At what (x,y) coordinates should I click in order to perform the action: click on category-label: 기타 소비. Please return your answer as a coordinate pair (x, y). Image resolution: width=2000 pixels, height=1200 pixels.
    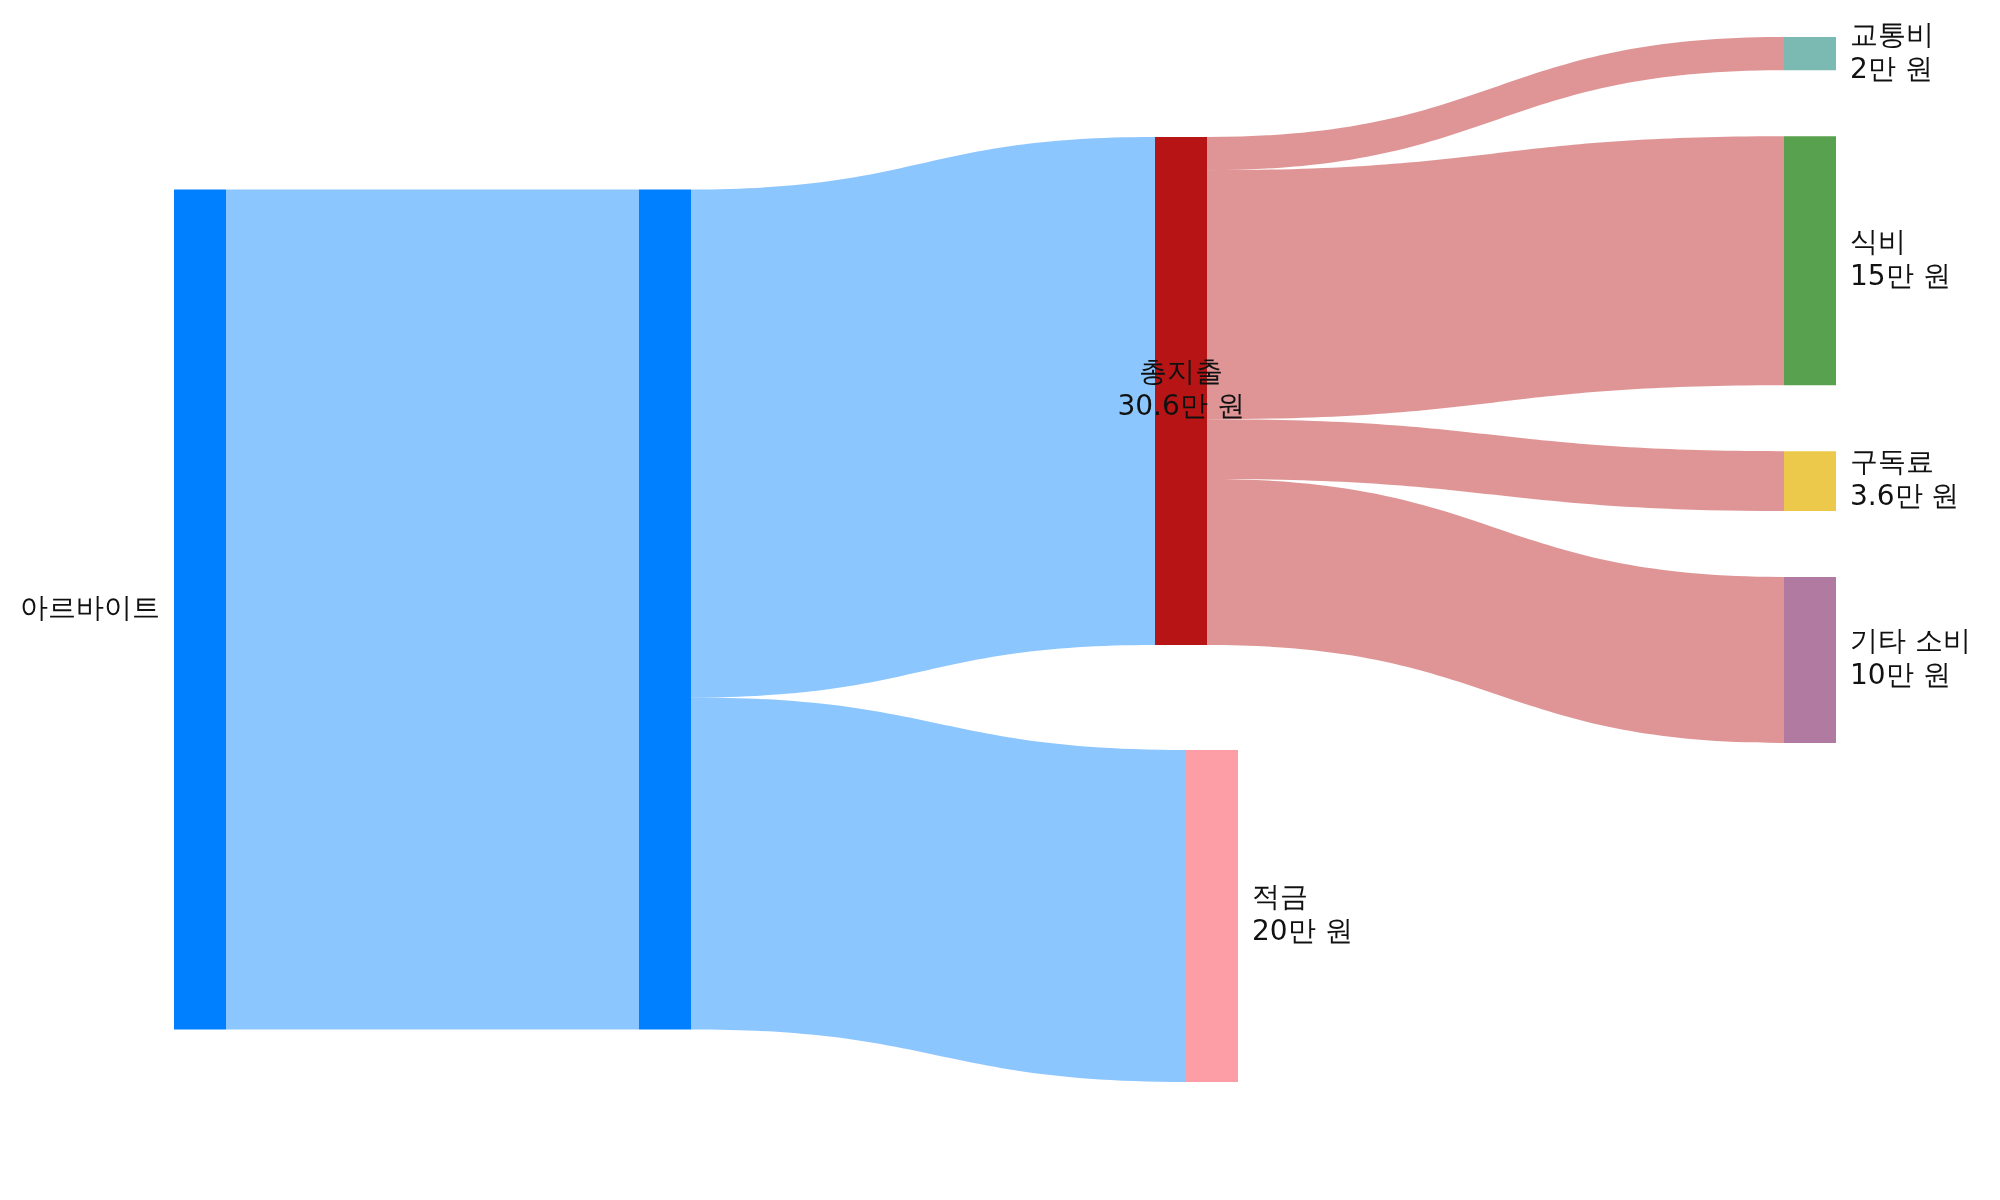
    Looking at the image, I should click on (1910, 641).